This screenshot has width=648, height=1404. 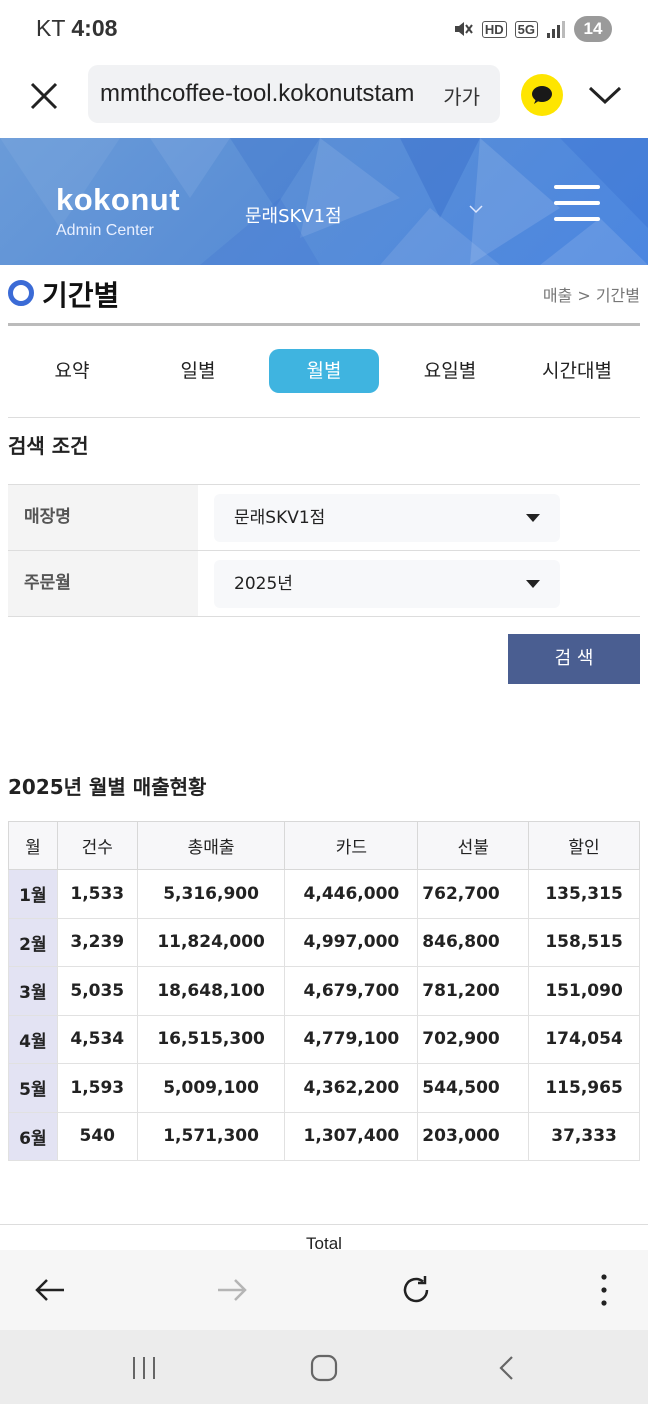 I want to click on back-arrow-icon, so click(x=50, y=1290).